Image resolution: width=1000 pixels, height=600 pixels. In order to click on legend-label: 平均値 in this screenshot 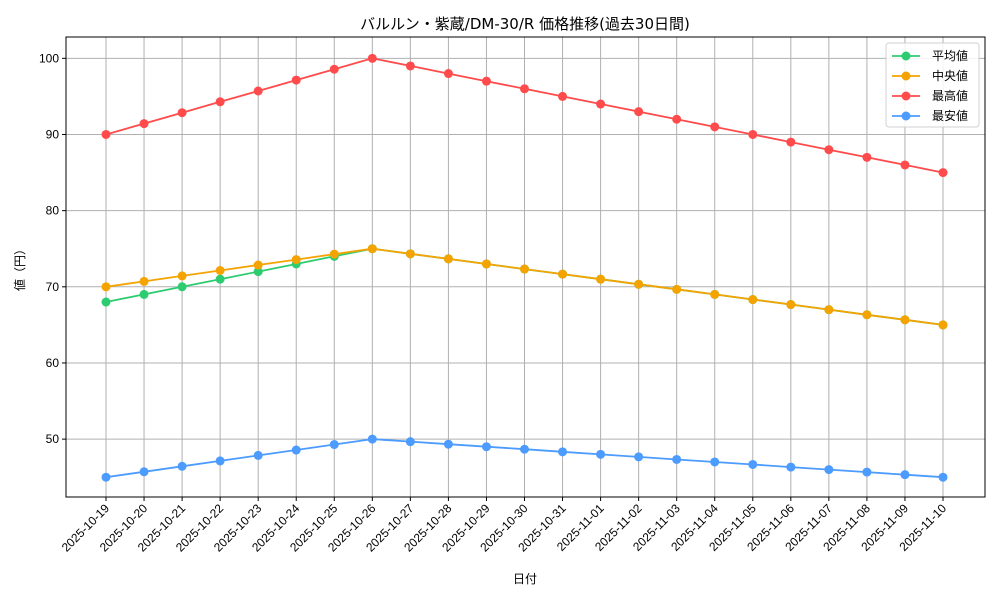, I will do `click(950, 55)`.